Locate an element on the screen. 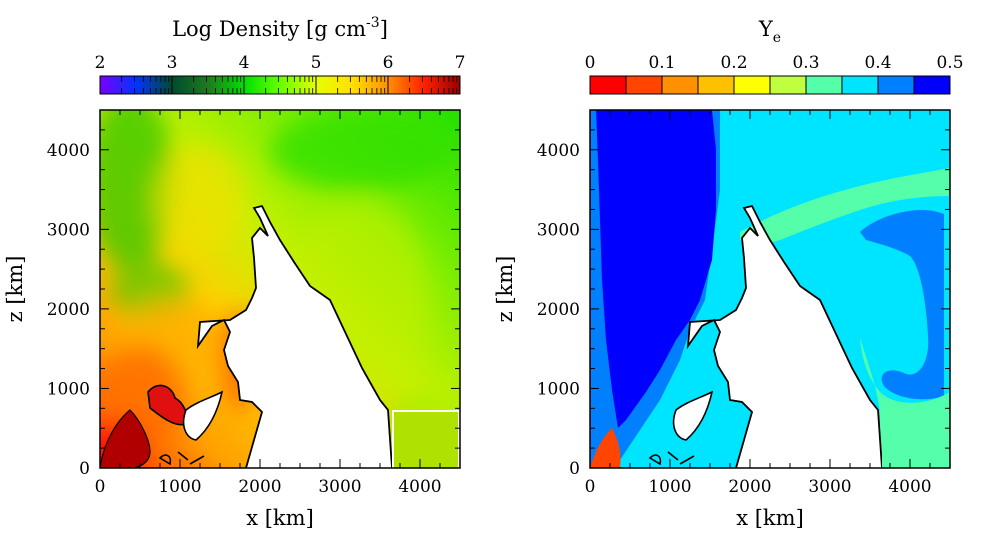 The height and width of the screenshot is (554, 1000). density-x-tick-label: 4000 is located at coordinates (419, 487).